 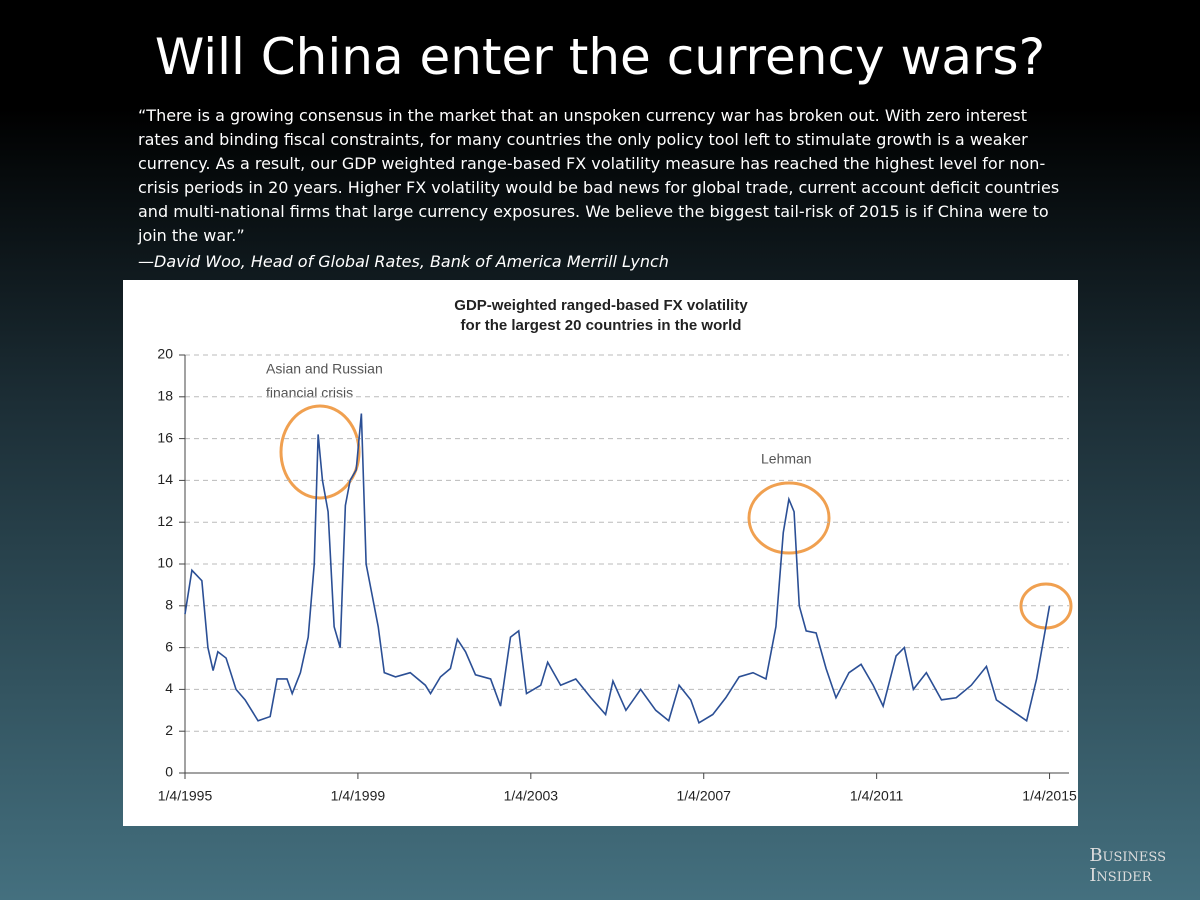 What do you see at coordinates (169, 772) in the screenshot?
I see `y-tick-label: 0` at bounding box center [169, 772].